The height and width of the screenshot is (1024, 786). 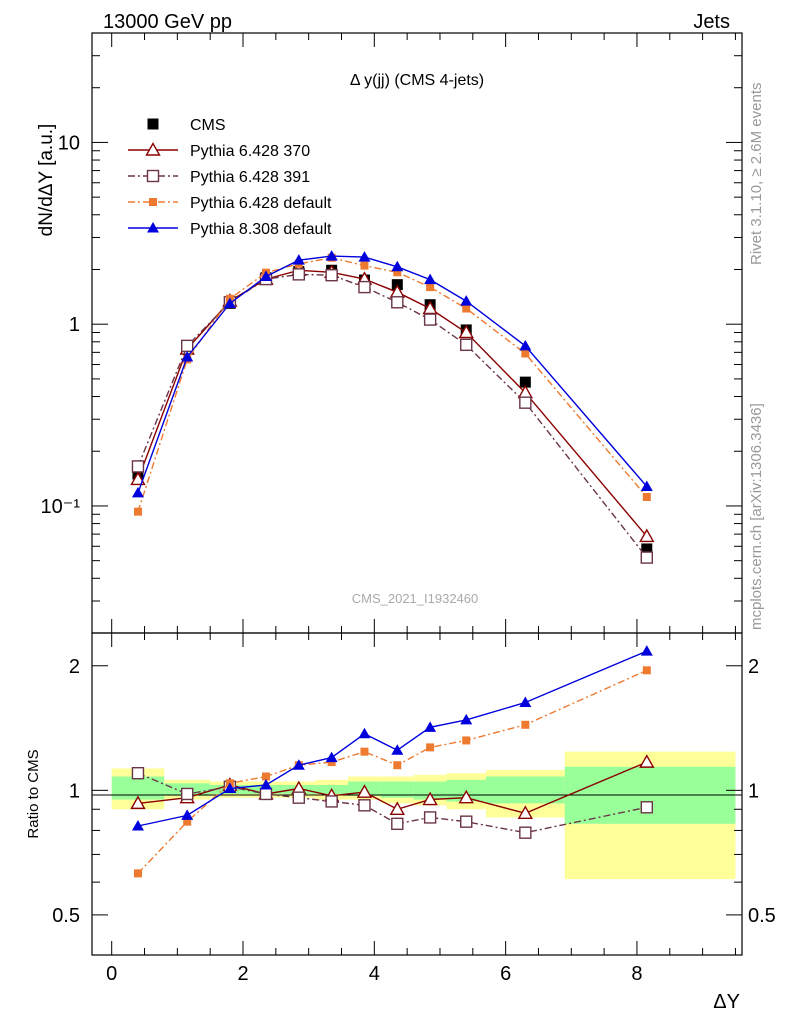 What do you see at coordinates (208, 125) in the screenshot?
I see `legend-label-0: CMS` at bounding box center [208, 125].